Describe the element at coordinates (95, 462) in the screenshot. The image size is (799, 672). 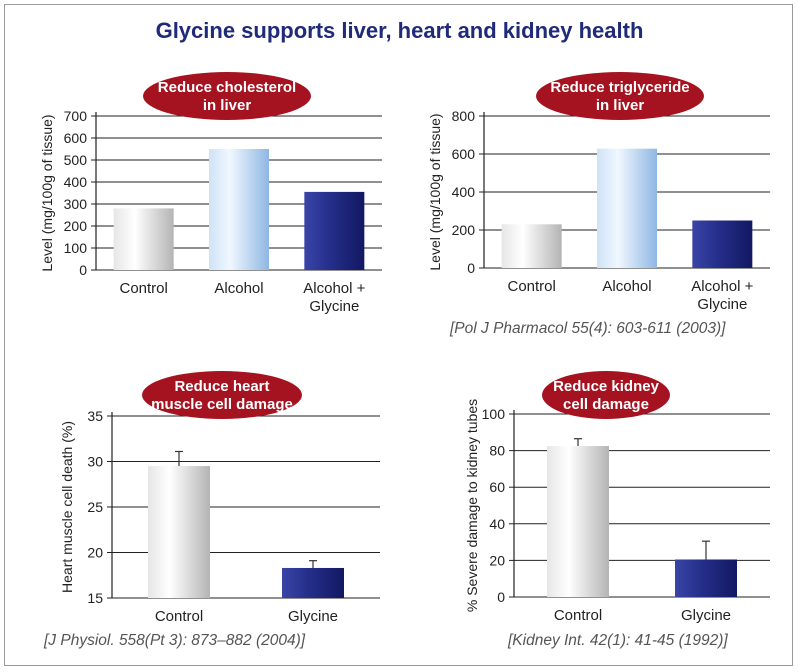
I see `y-tick-label: 30` at that location.